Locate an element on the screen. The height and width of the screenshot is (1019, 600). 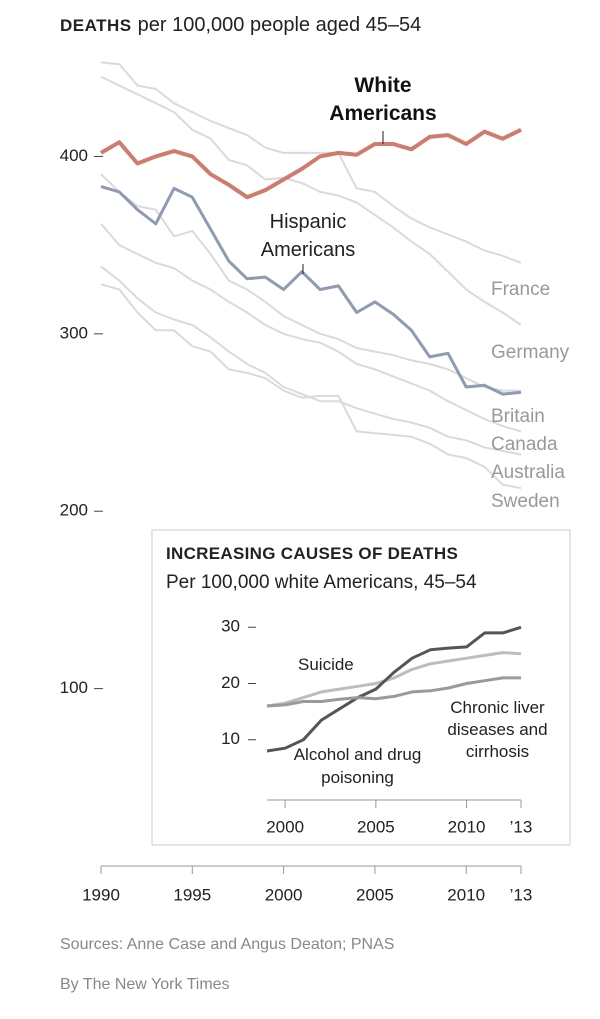
title-row: DEATHS per 100,000 people aged 45–54 is located at coordinates (240, 25).